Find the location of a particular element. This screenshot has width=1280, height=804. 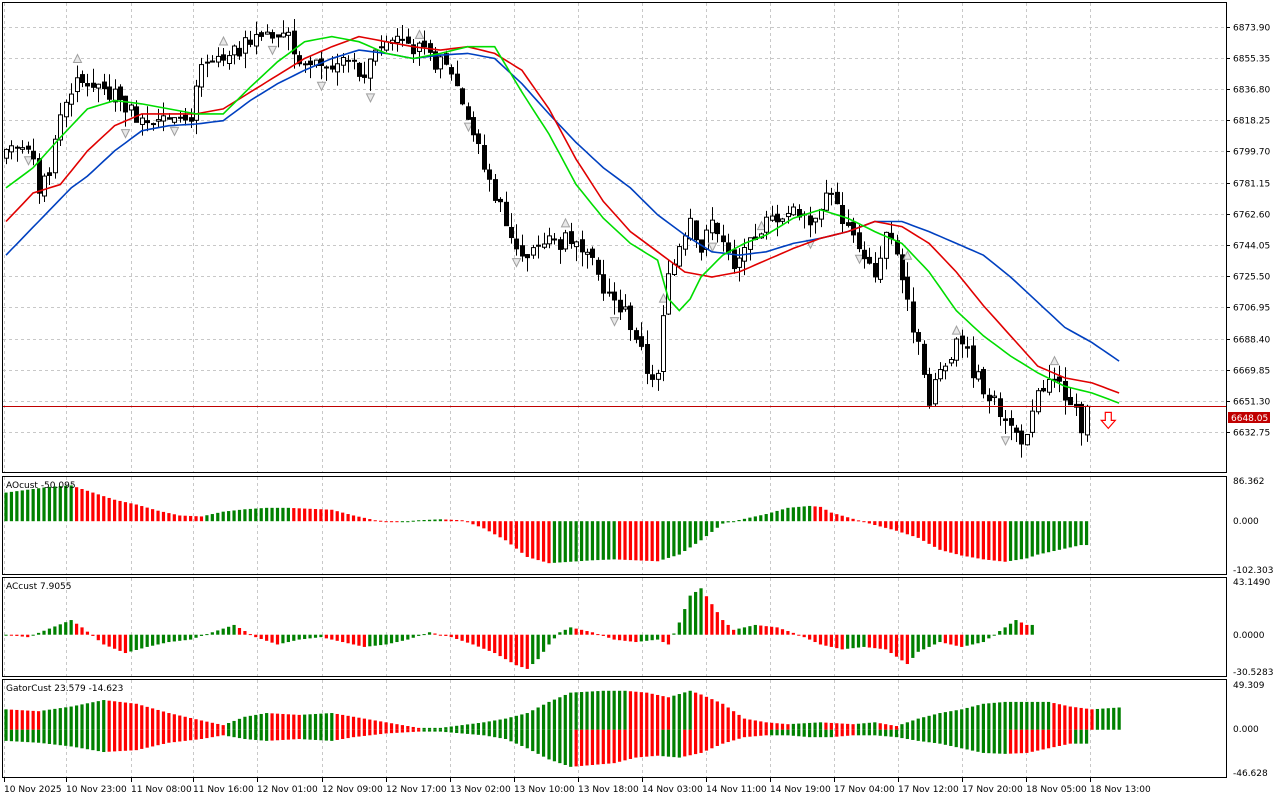

fractal-up-icon is located at coordinates (223, 40).